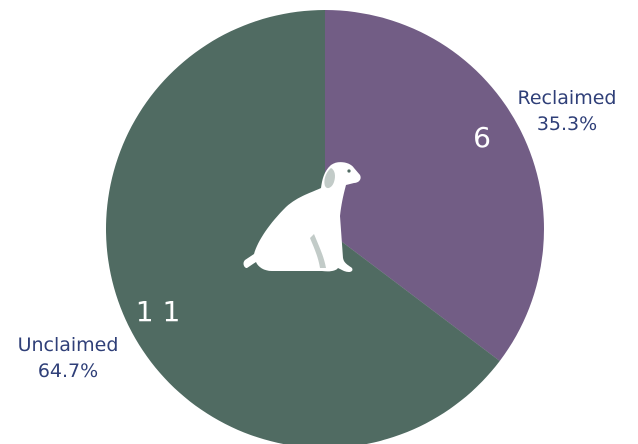 The height and width of the screenshot is (444, 638). Describe the element at coordinates (68, 371) in the screenshot. I see `legend-percent-unclaimed: 64.7%` at that location.